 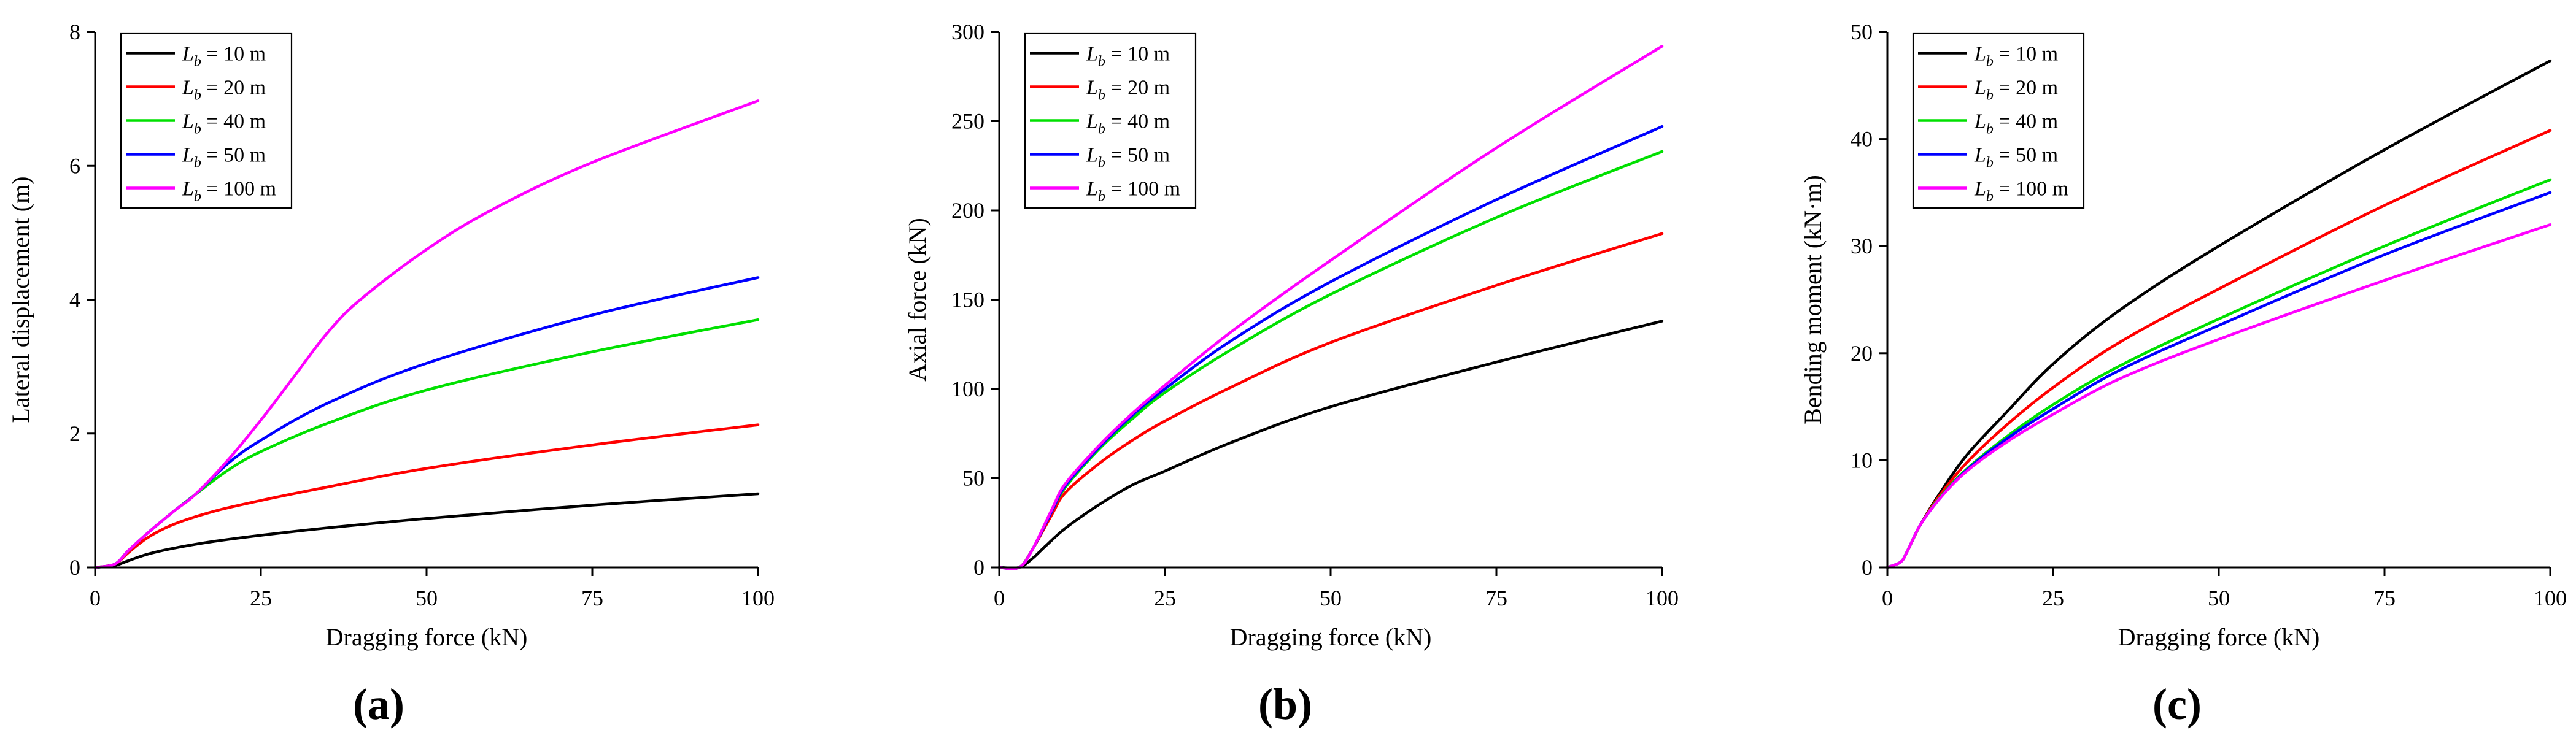 I want to click on legend-label-lb-10-b: Lb = 10 m, so click(x=1128, y=57).